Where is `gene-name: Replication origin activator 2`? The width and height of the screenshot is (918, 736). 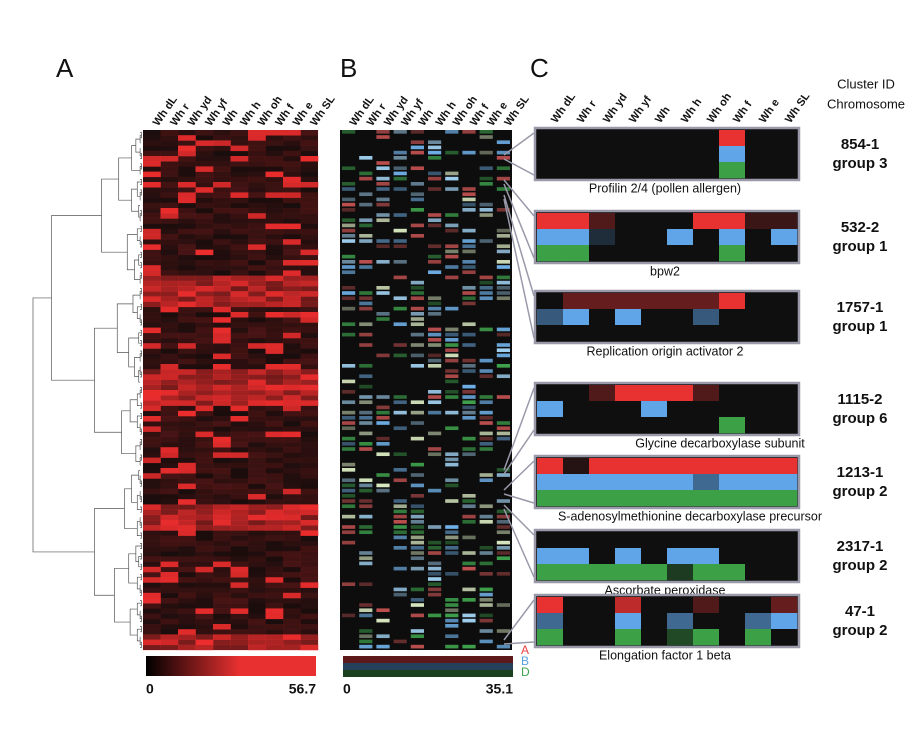
gene-name: Replication origin activator 2 is located at coordinates (664, 351).